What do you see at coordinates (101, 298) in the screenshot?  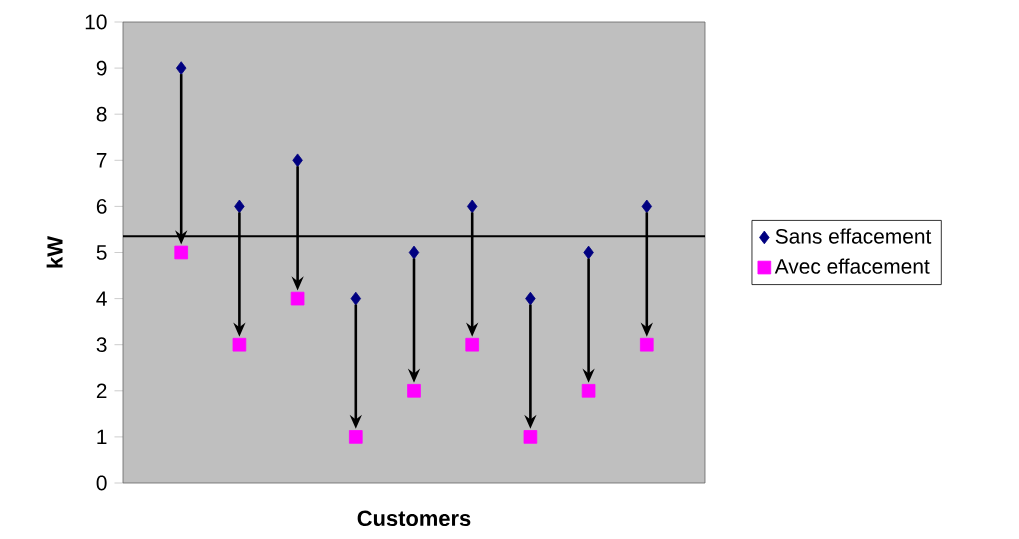 I see `y-tick-label: 4` at bounding box center [101, 298].